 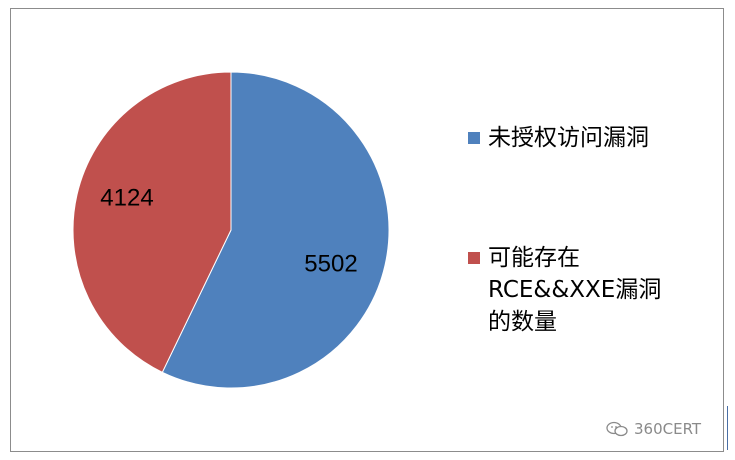 I want to click on legend-swatch-rce-xxe, so click(x=474, y=258).